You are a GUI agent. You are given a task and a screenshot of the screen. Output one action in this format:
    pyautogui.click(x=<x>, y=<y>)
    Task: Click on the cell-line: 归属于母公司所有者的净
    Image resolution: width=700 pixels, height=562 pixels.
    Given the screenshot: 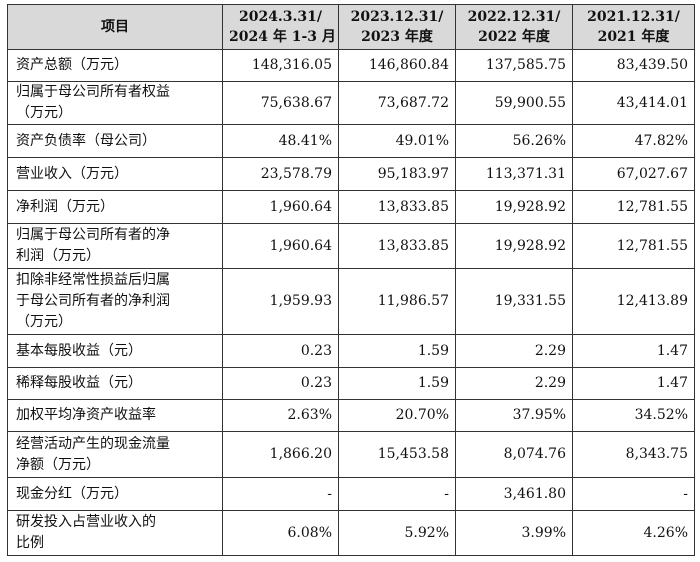 What is the action you would take?
    pyautogui.click(x=93, y=235)
    